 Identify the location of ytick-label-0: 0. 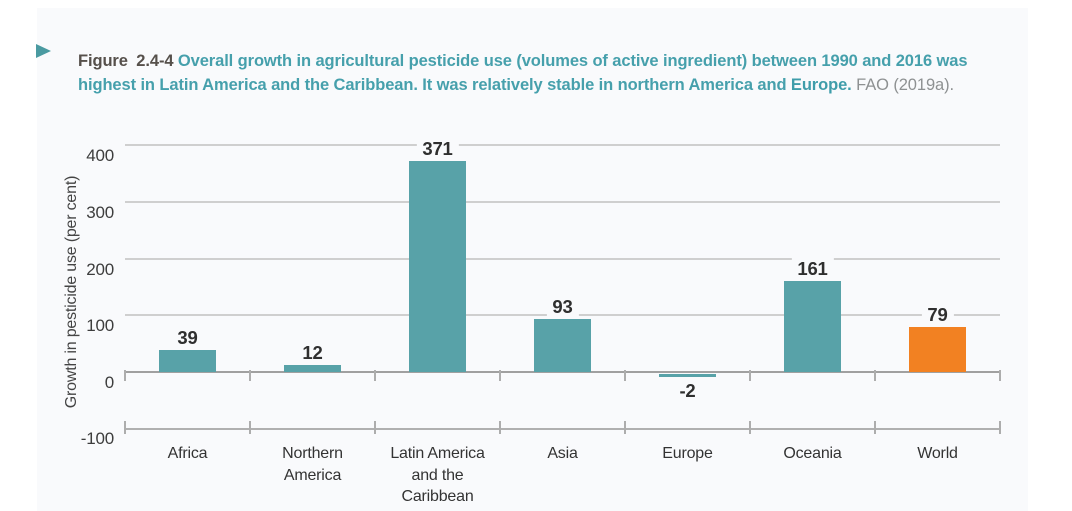
(109, 382).